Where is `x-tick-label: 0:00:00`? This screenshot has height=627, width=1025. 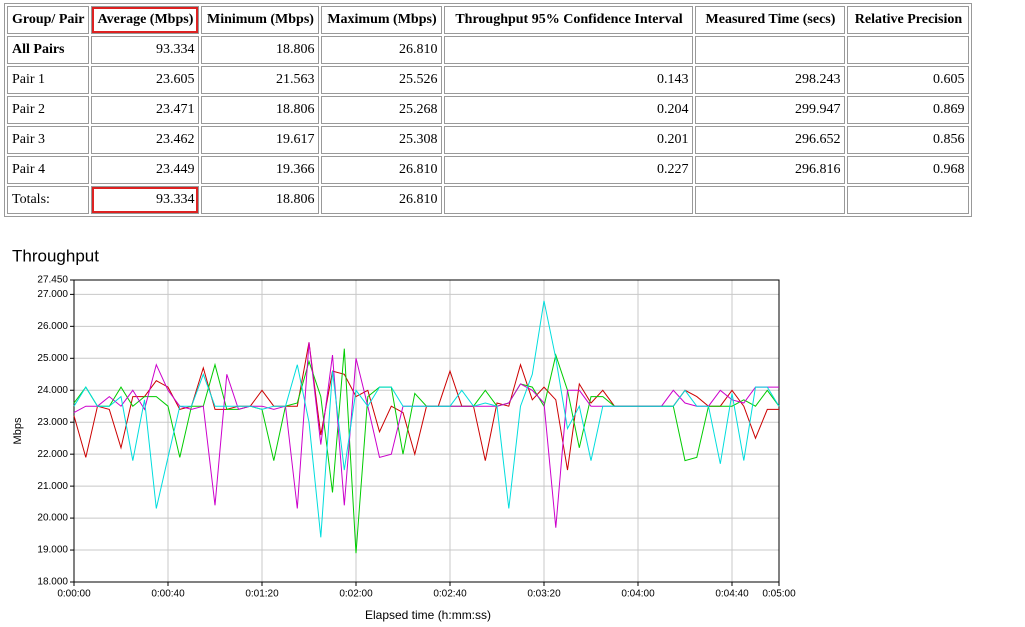 x-tick-label: 0:00:00 is located at coordinates (74, 594).